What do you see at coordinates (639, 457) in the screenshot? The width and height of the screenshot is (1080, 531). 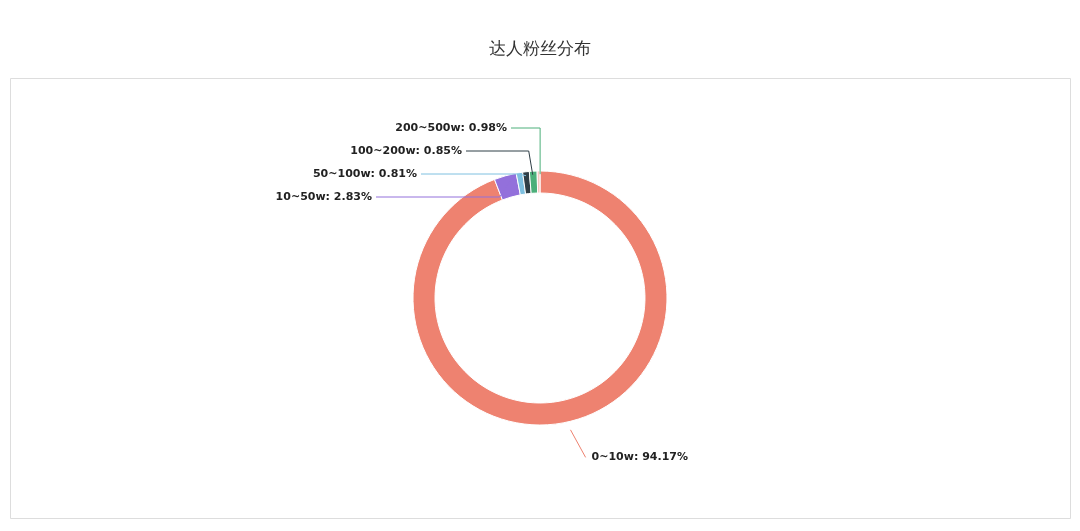 I see `slice-label: 0~10w: 94.17%` at bounding box center [639, 457].